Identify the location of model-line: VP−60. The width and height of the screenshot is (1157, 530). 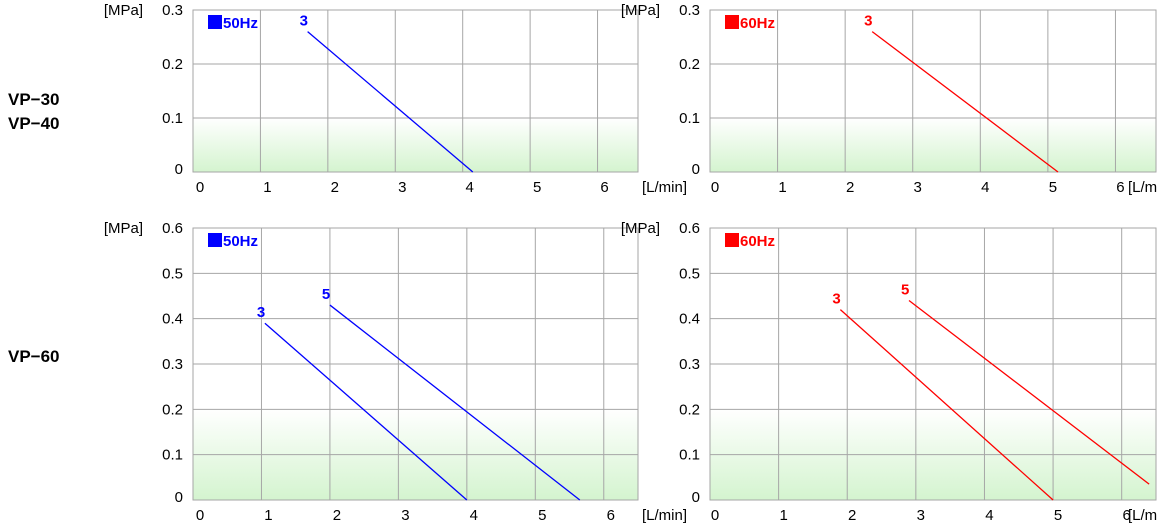
(34, 356).